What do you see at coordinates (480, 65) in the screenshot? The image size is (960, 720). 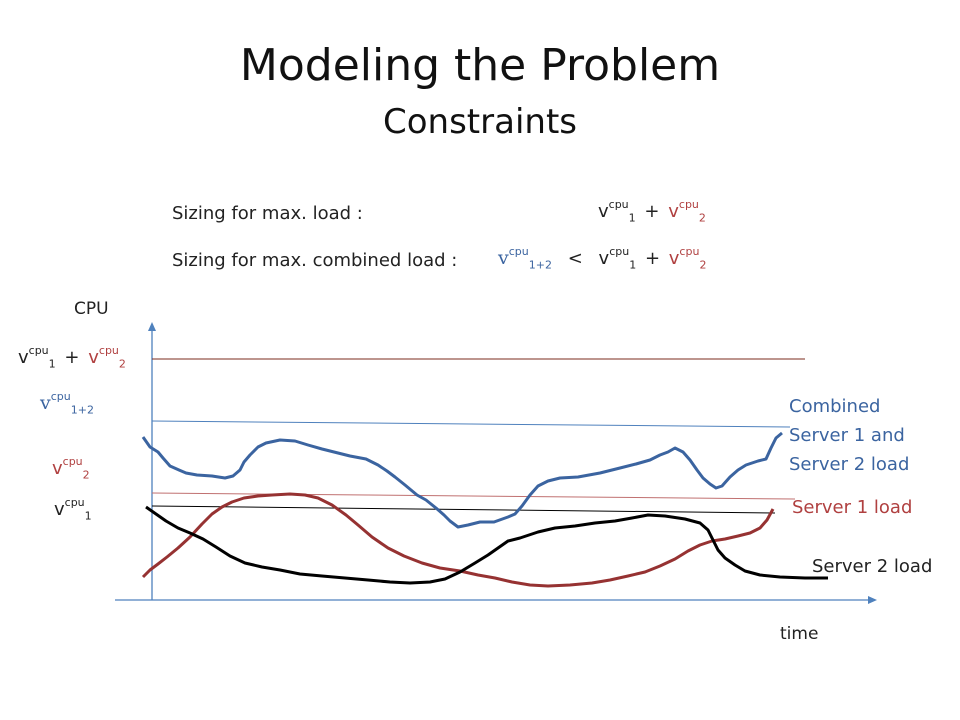 I see `slide-title: Modeling the Problem` at bounding box center [480, 65].